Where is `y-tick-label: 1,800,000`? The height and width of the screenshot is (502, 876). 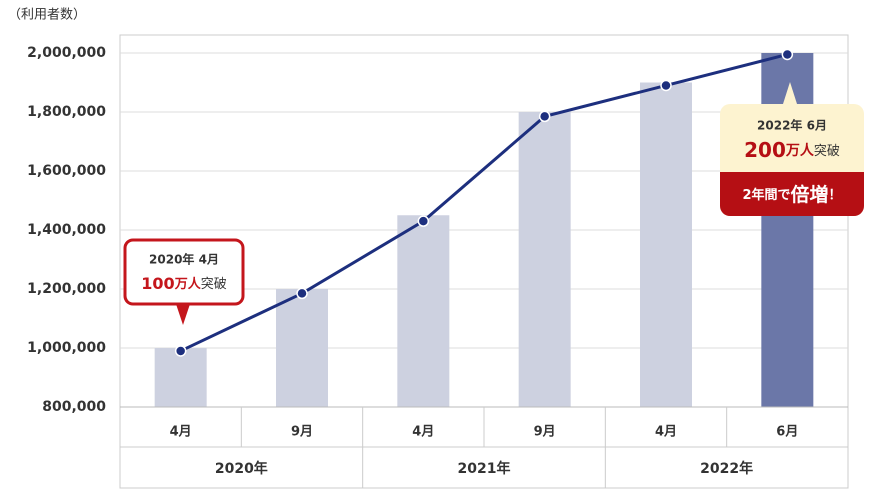 y-tick-label: 1,800,000 is located at coordinates (66, 112).